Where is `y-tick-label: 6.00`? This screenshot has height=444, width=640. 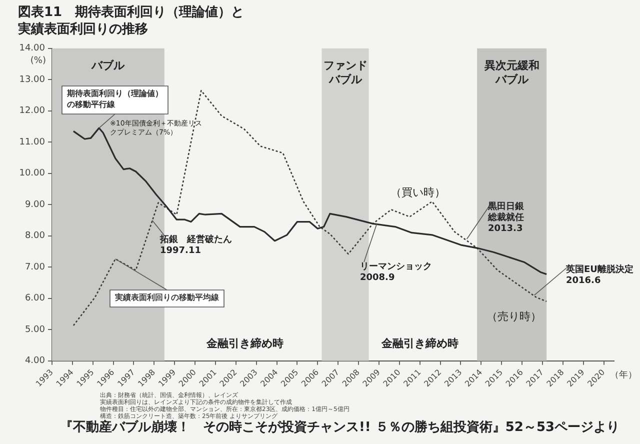 y-tick-label: 6.00 is located at coordinates (35, 299).